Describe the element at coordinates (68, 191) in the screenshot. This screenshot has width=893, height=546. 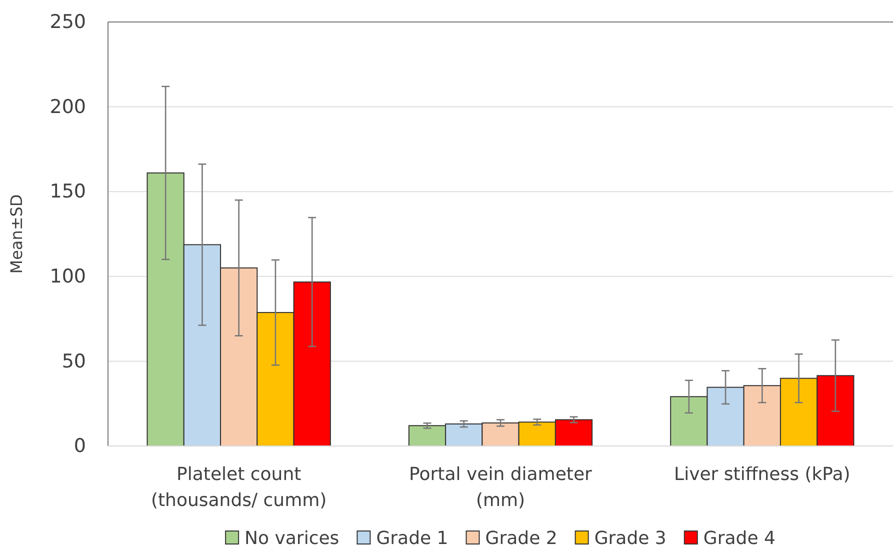
I see `y-tick-label: 150` at that location.